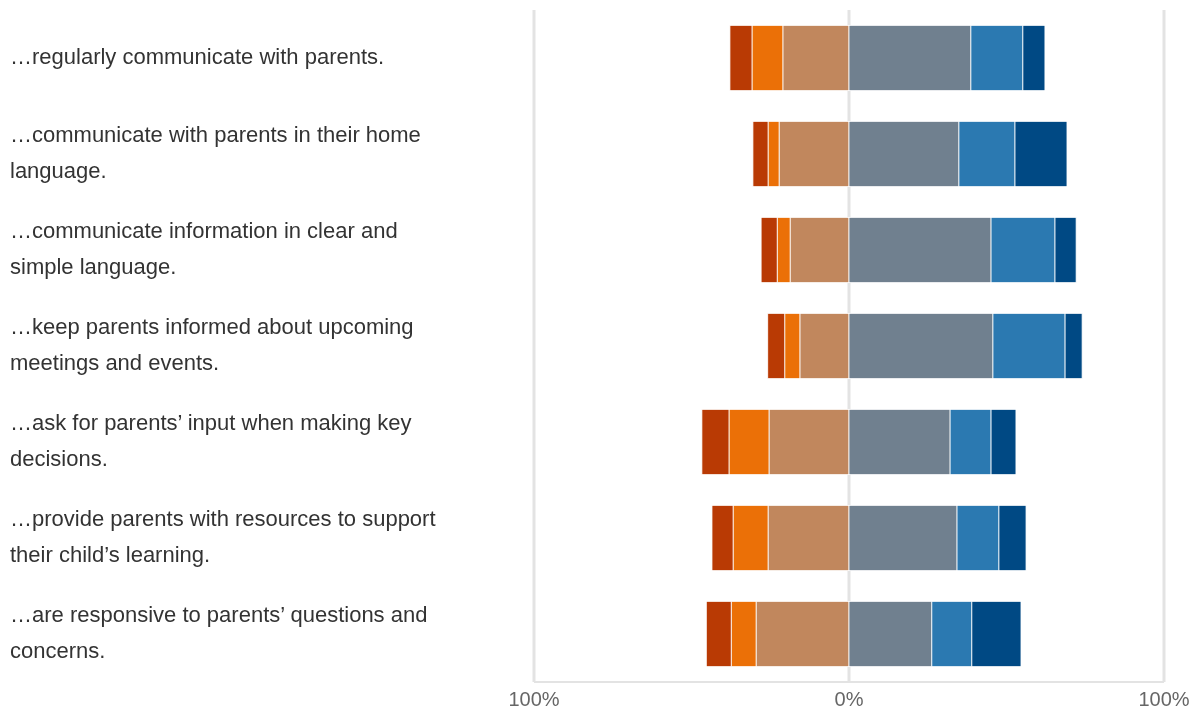 This screenshot has width=1195, height=710. What do you see at coordinates (223, 536) in the screenshot?
I see `y-tick-label: …provide parents with resources to support their child’s learning.` at bounding box center [223, 536].